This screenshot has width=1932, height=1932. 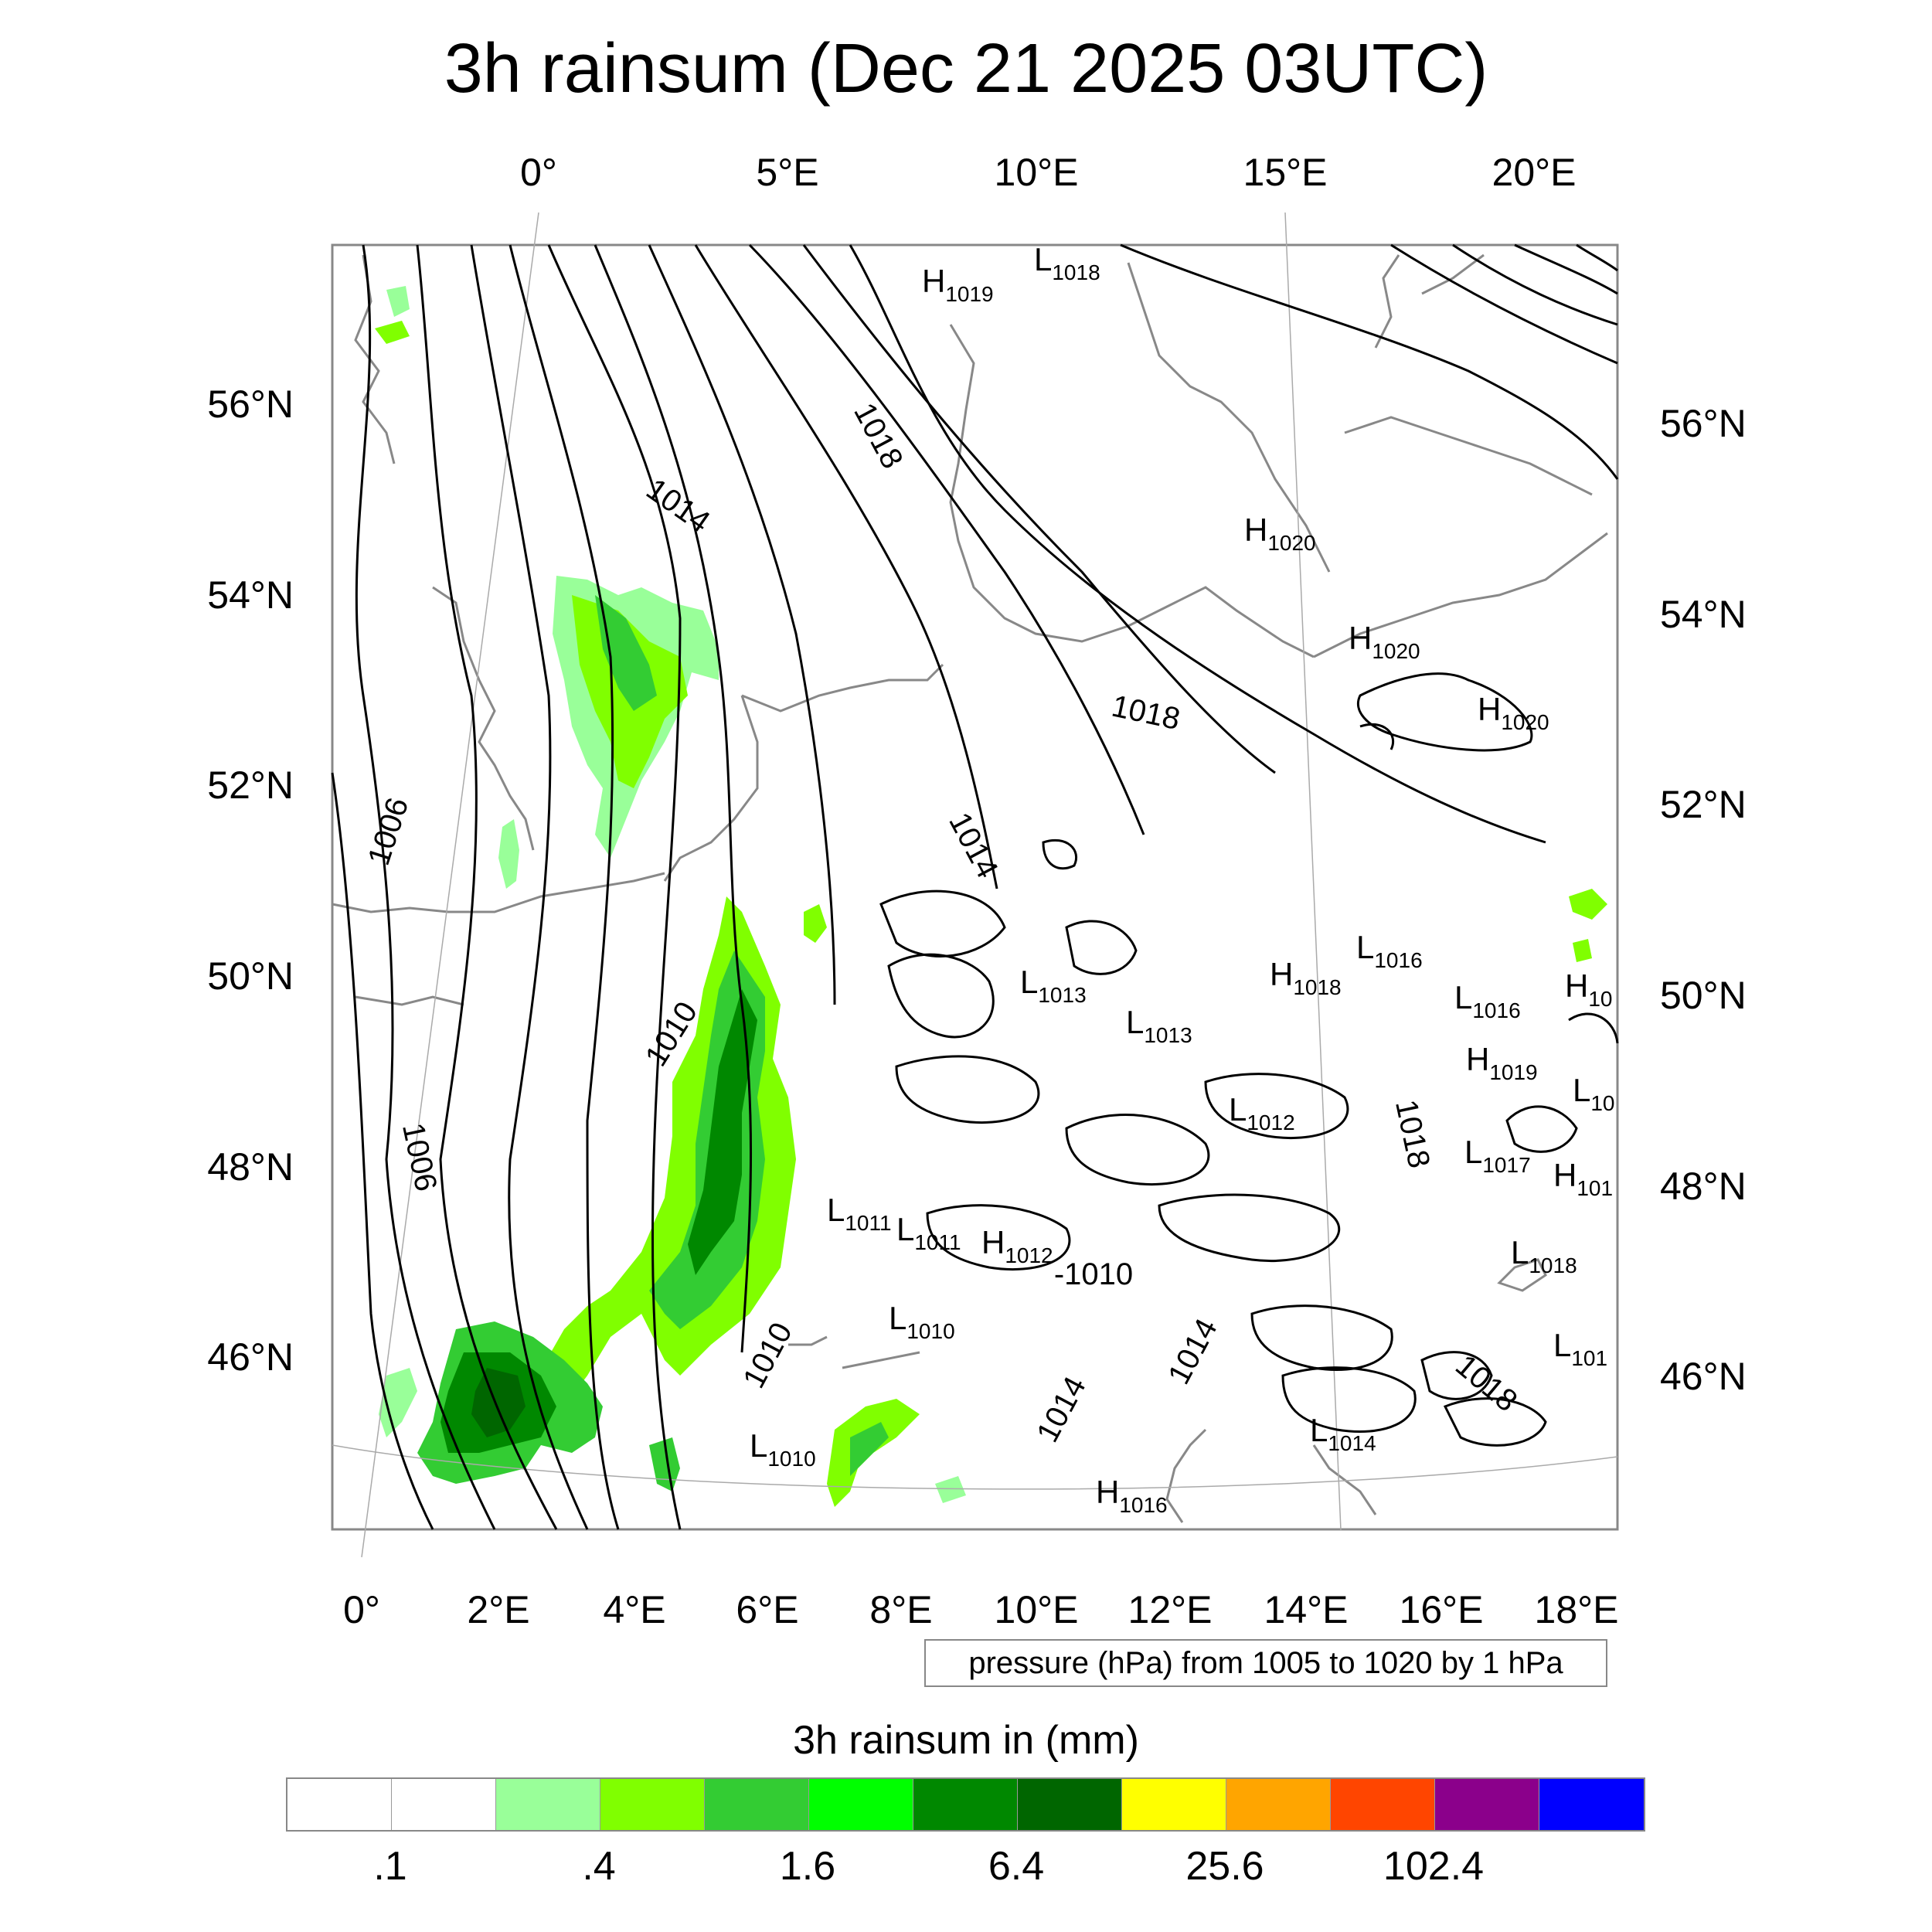 What do you see at coordinates (787, 173) in the screenshot?
I see `lon-label-top-5: 5°E` at bounding box center [787, 173].